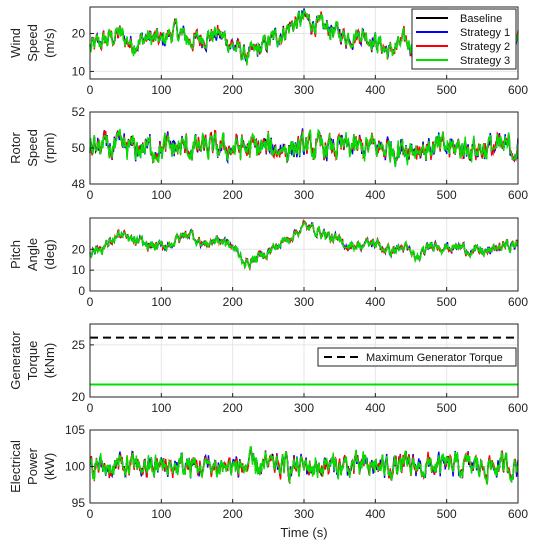  Describe the element at coordinates (434, 358) in the screenshot. I see `legend-label: Maximum Generator Torque` at that location.